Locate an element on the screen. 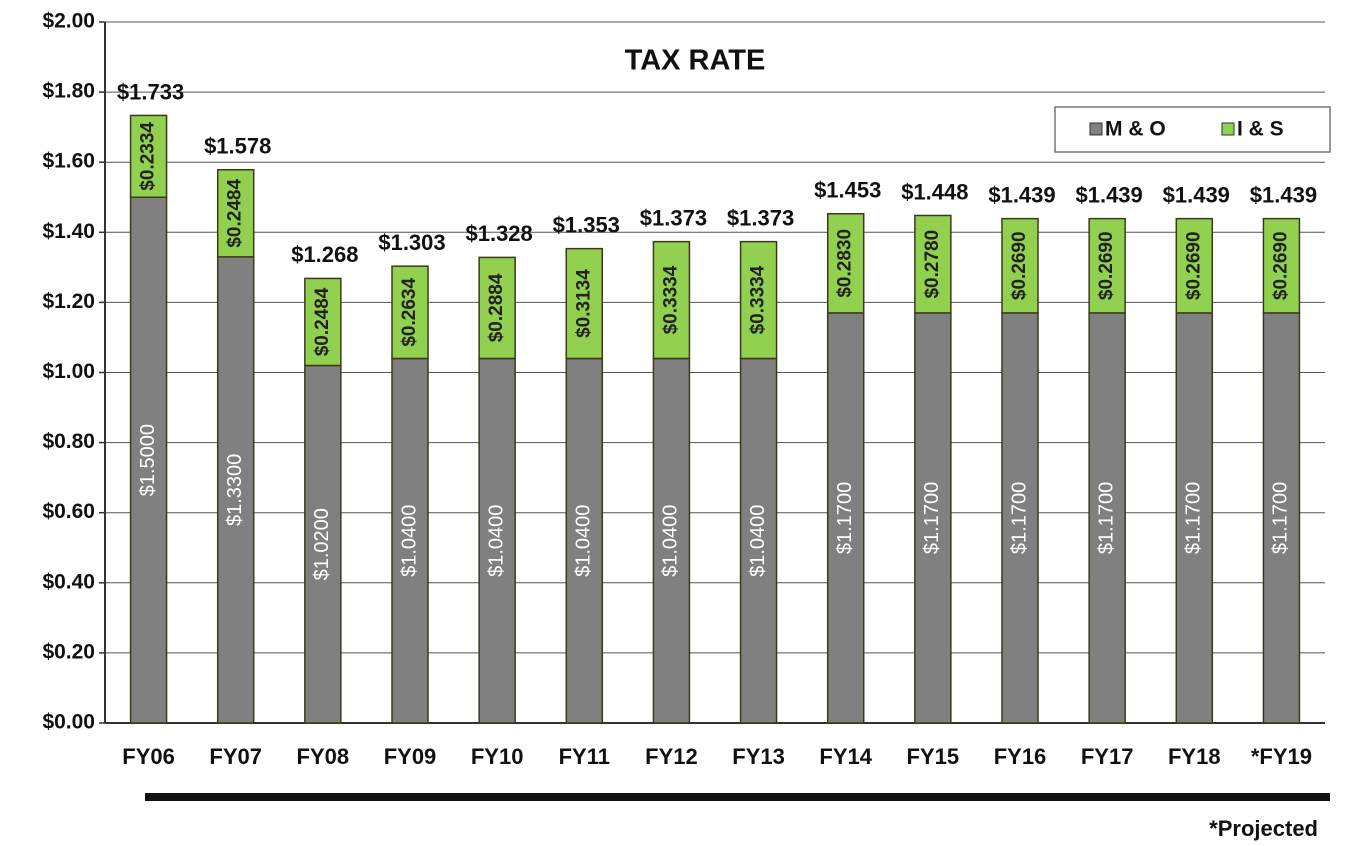  decor-bar is located at coordinates (737, 797).